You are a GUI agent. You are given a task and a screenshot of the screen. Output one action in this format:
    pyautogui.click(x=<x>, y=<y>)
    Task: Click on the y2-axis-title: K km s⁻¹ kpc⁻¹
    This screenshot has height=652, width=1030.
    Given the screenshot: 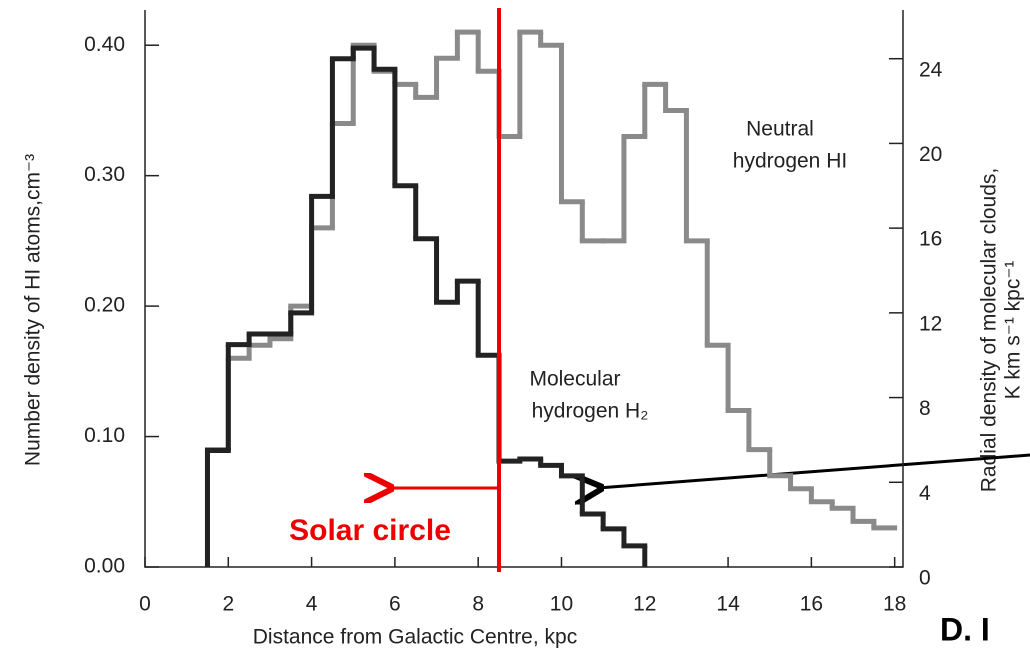 What is the action you would take?
    pyautogui.click(x=1013, y=330)
    